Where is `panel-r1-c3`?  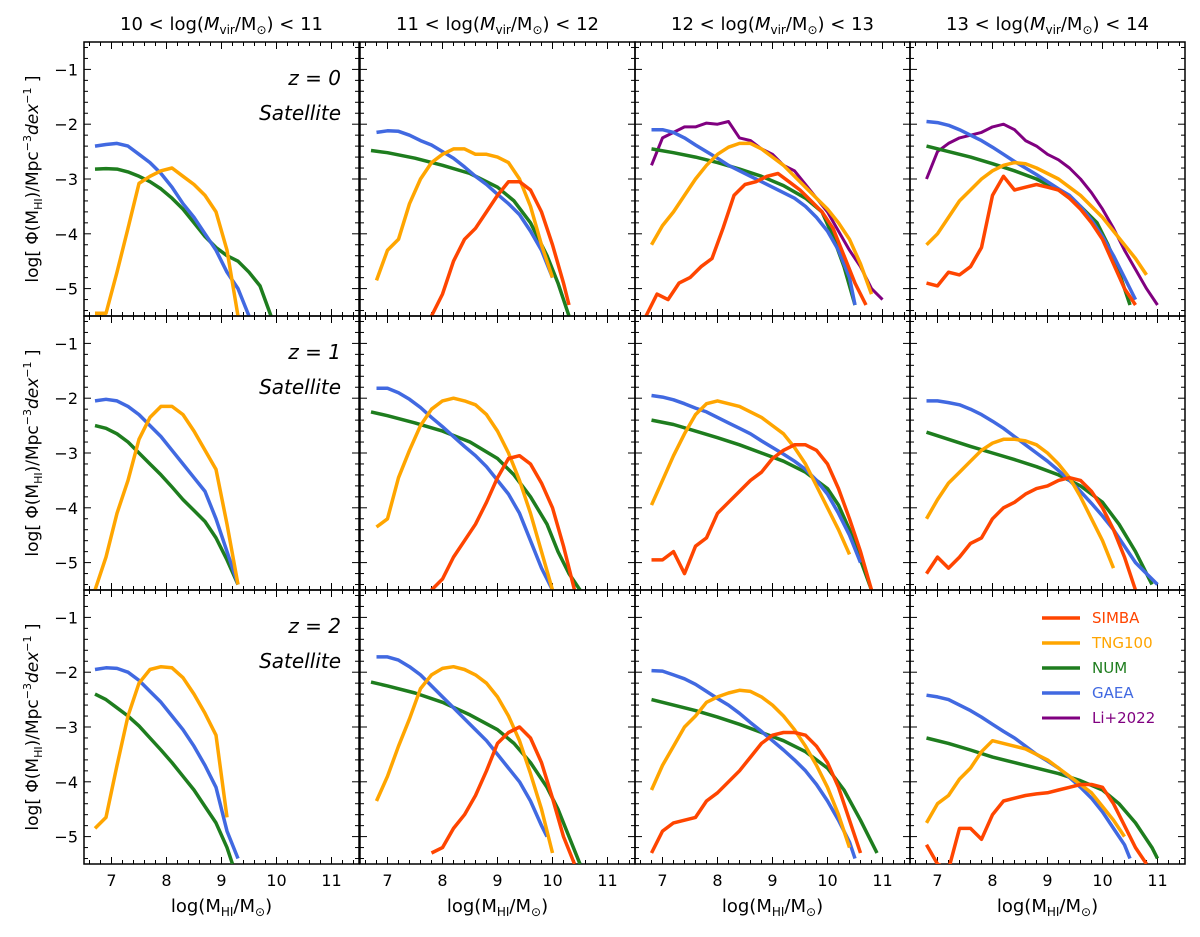 panel-r1-c3 is located at coordinates (1047, 453).